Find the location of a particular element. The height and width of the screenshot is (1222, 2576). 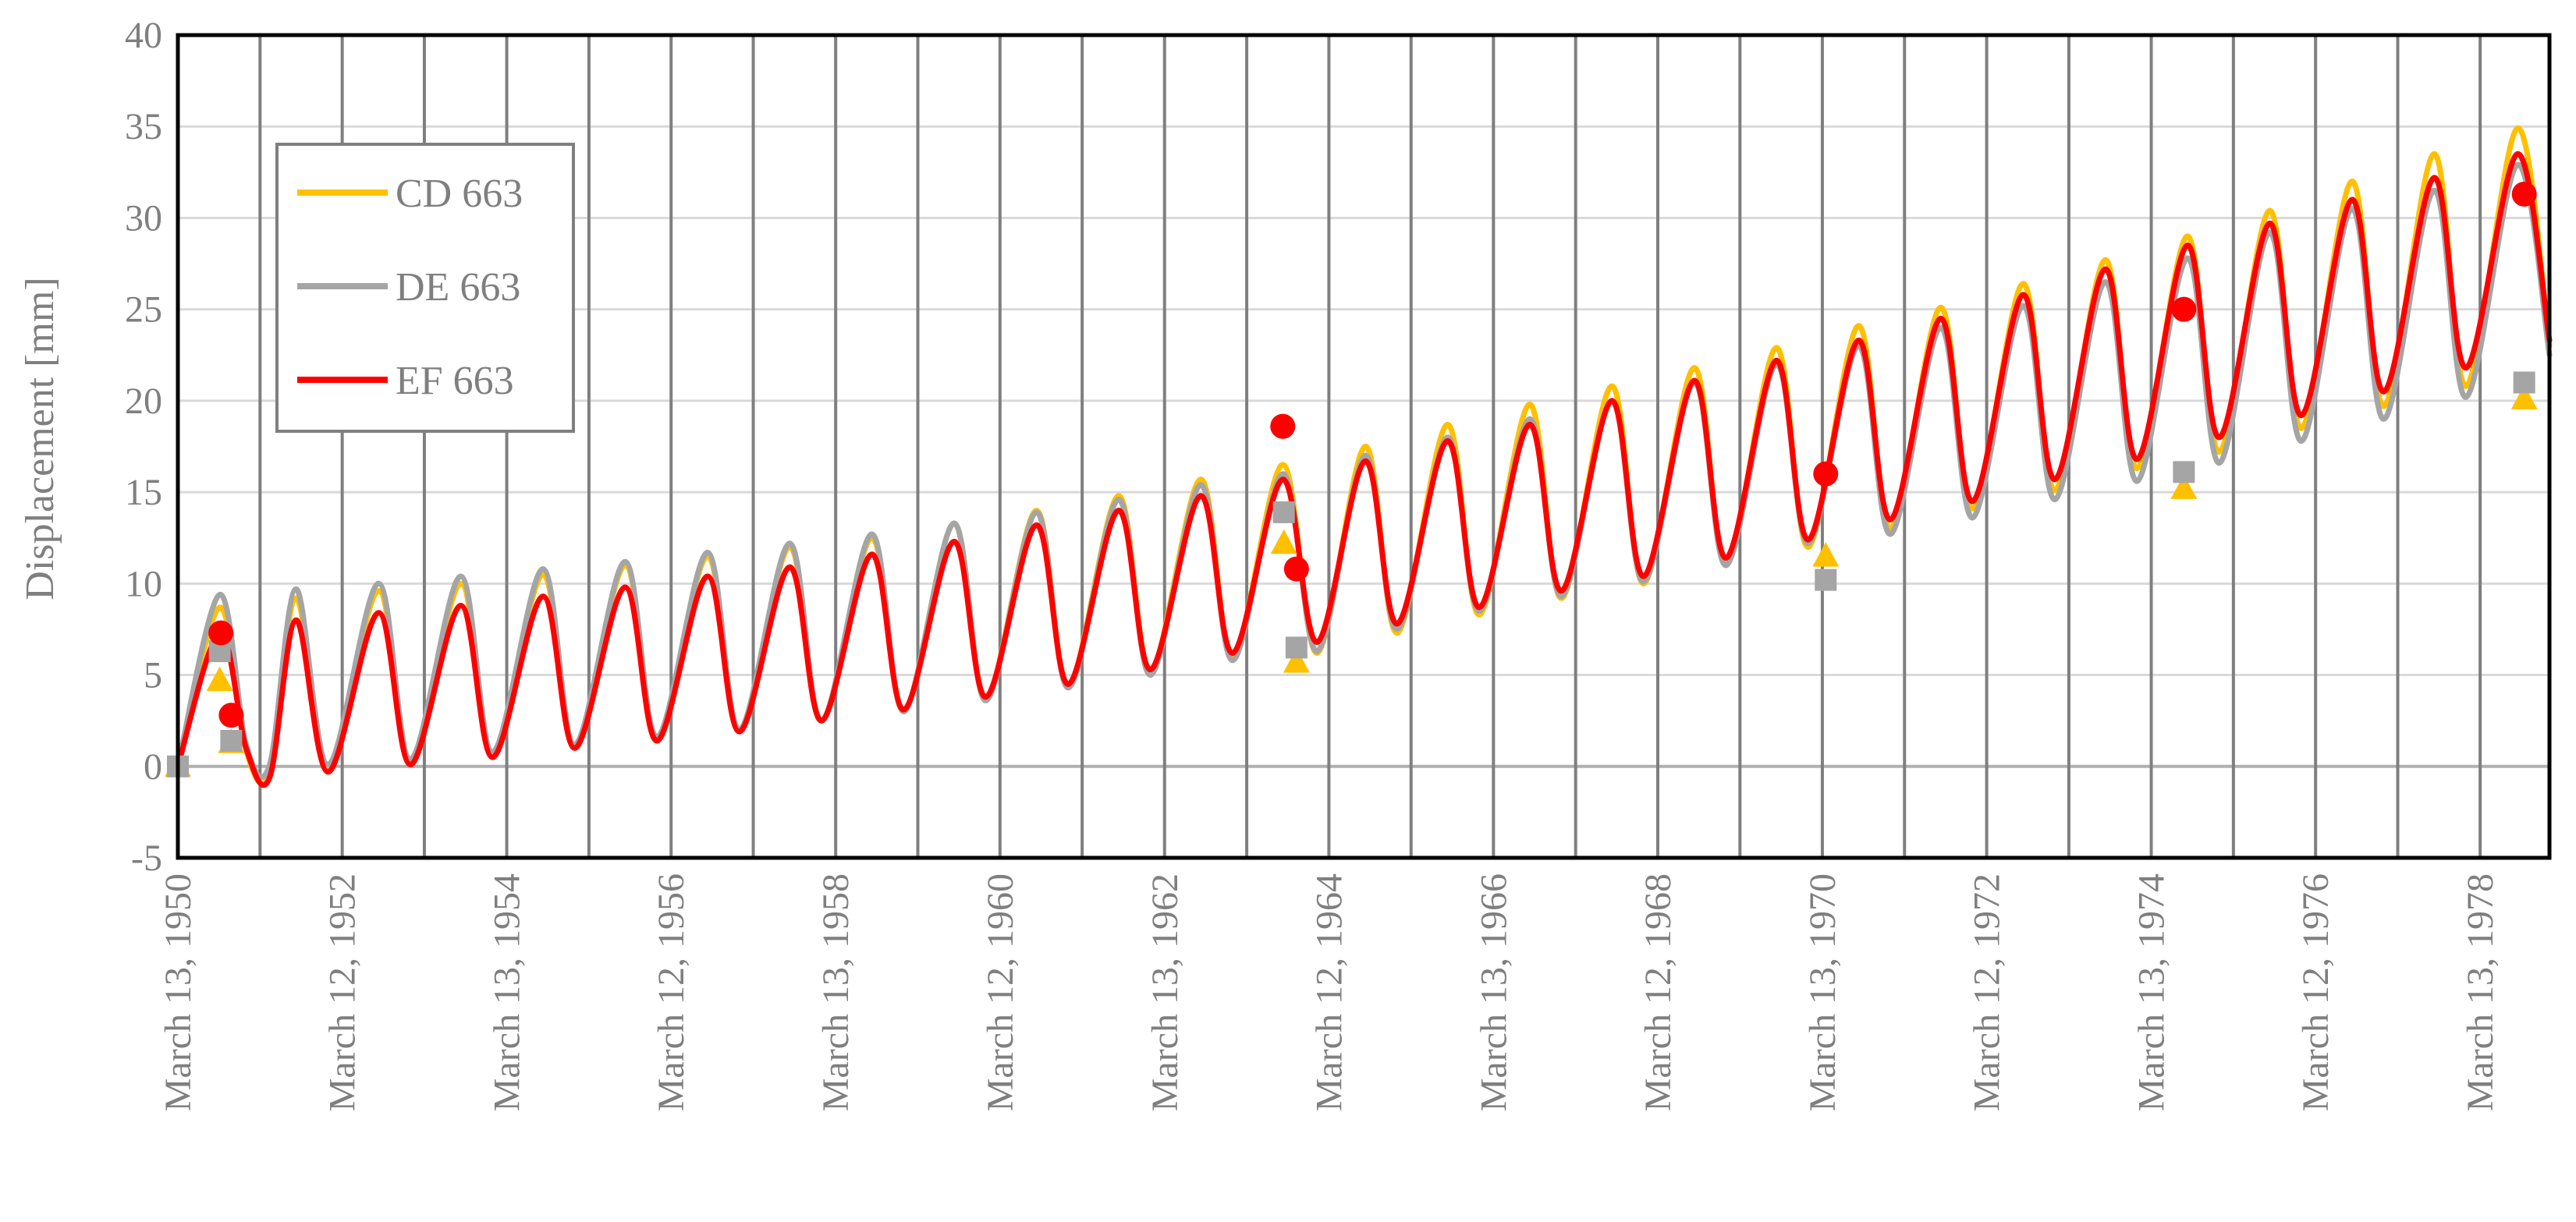

x-tick-label: March 12, 1972 is located at coordinates (1987, 992).